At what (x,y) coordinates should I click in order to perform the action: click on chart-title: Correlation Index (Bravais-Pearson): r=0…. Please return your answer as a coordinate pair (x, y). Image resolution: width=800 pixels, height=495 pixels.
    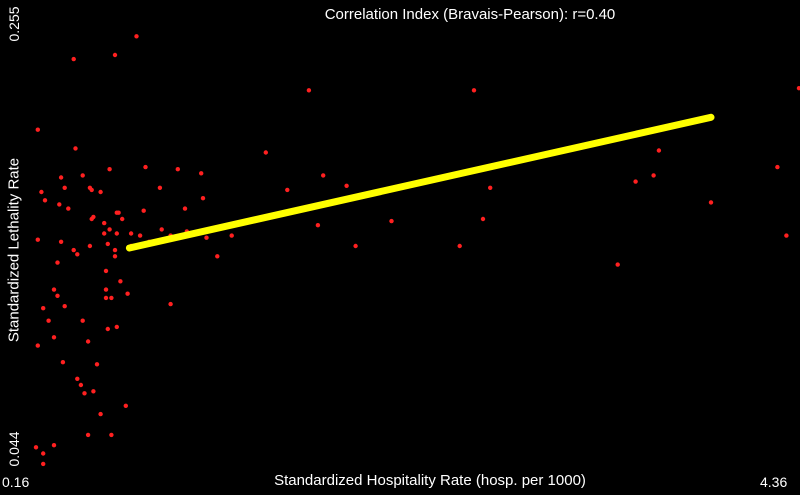
    Looking at the image, I should click on (470, 14).